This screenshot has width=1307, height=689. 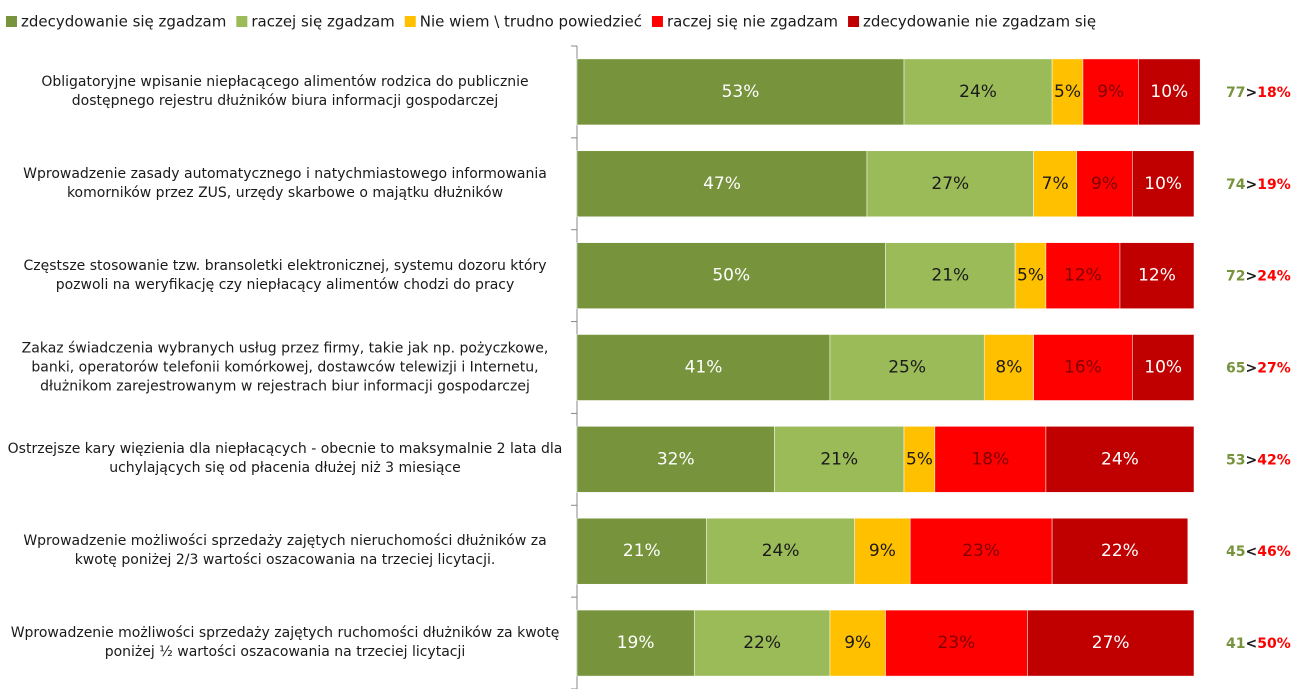 I want to click on value-label: 50%, so click(x=731, y=276).